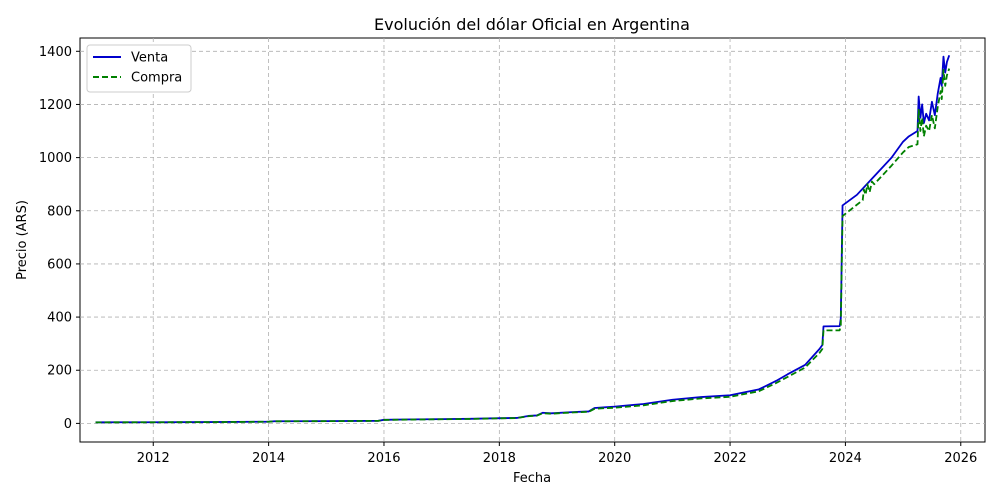  Describe the element at coordinates (139, 68) in the screenshot. I see `legend: Venta Compra` at that location.